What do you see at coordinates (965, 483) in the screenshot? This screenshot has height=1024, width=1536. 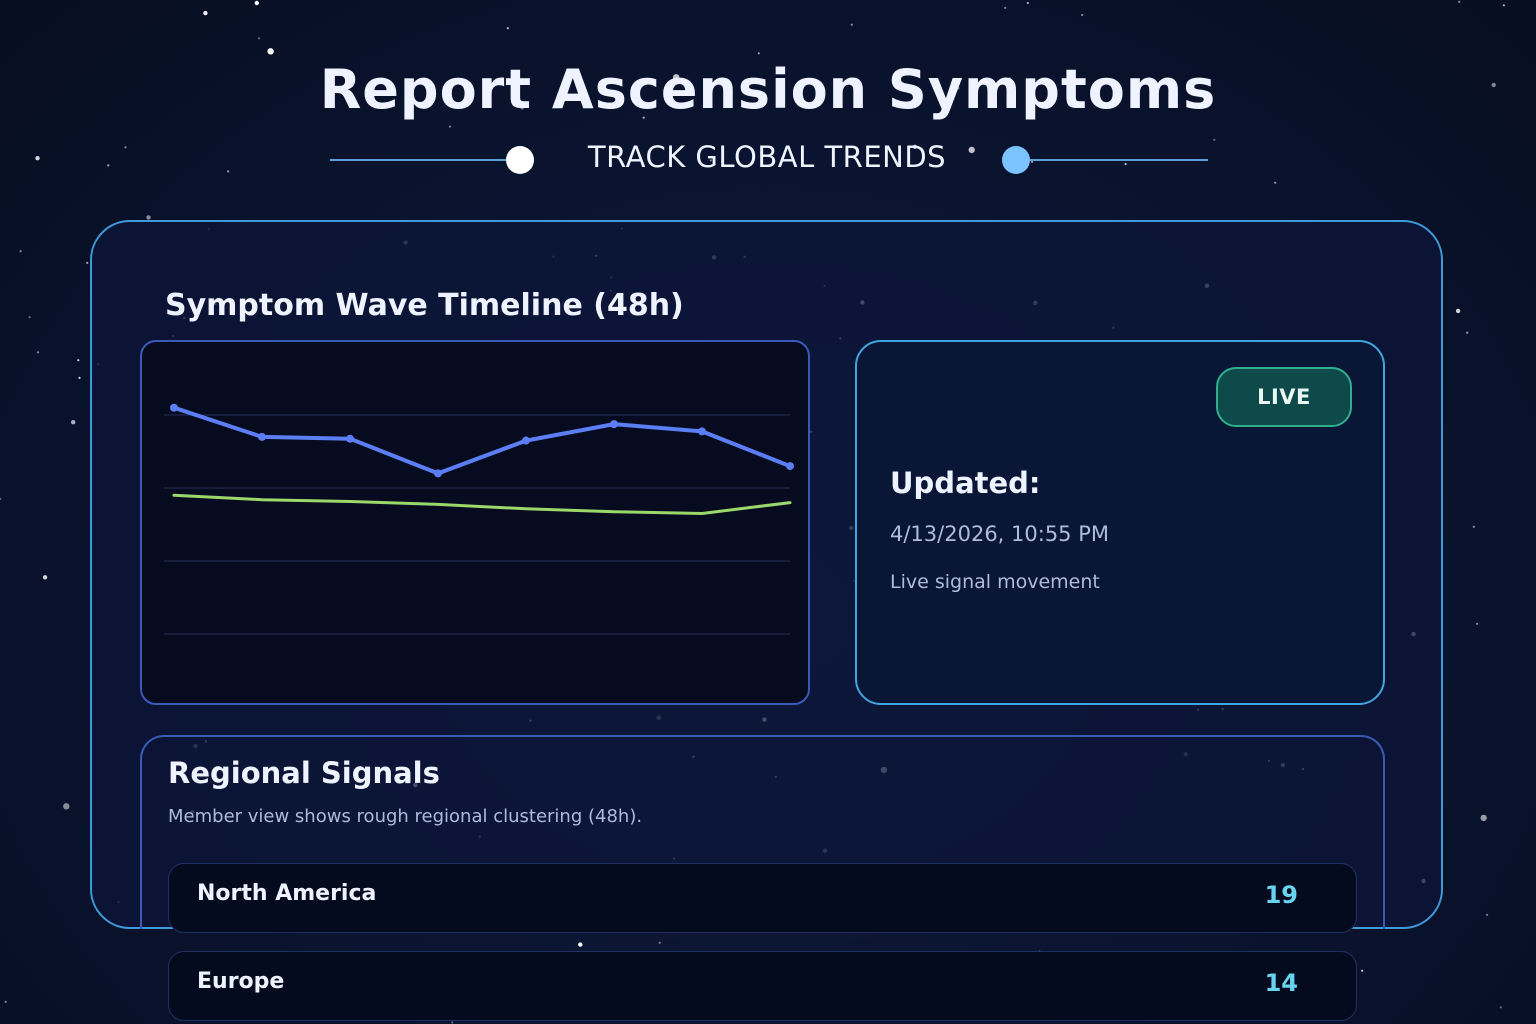 I see `updated-label: Updated:` at bounding box center [965, 483].